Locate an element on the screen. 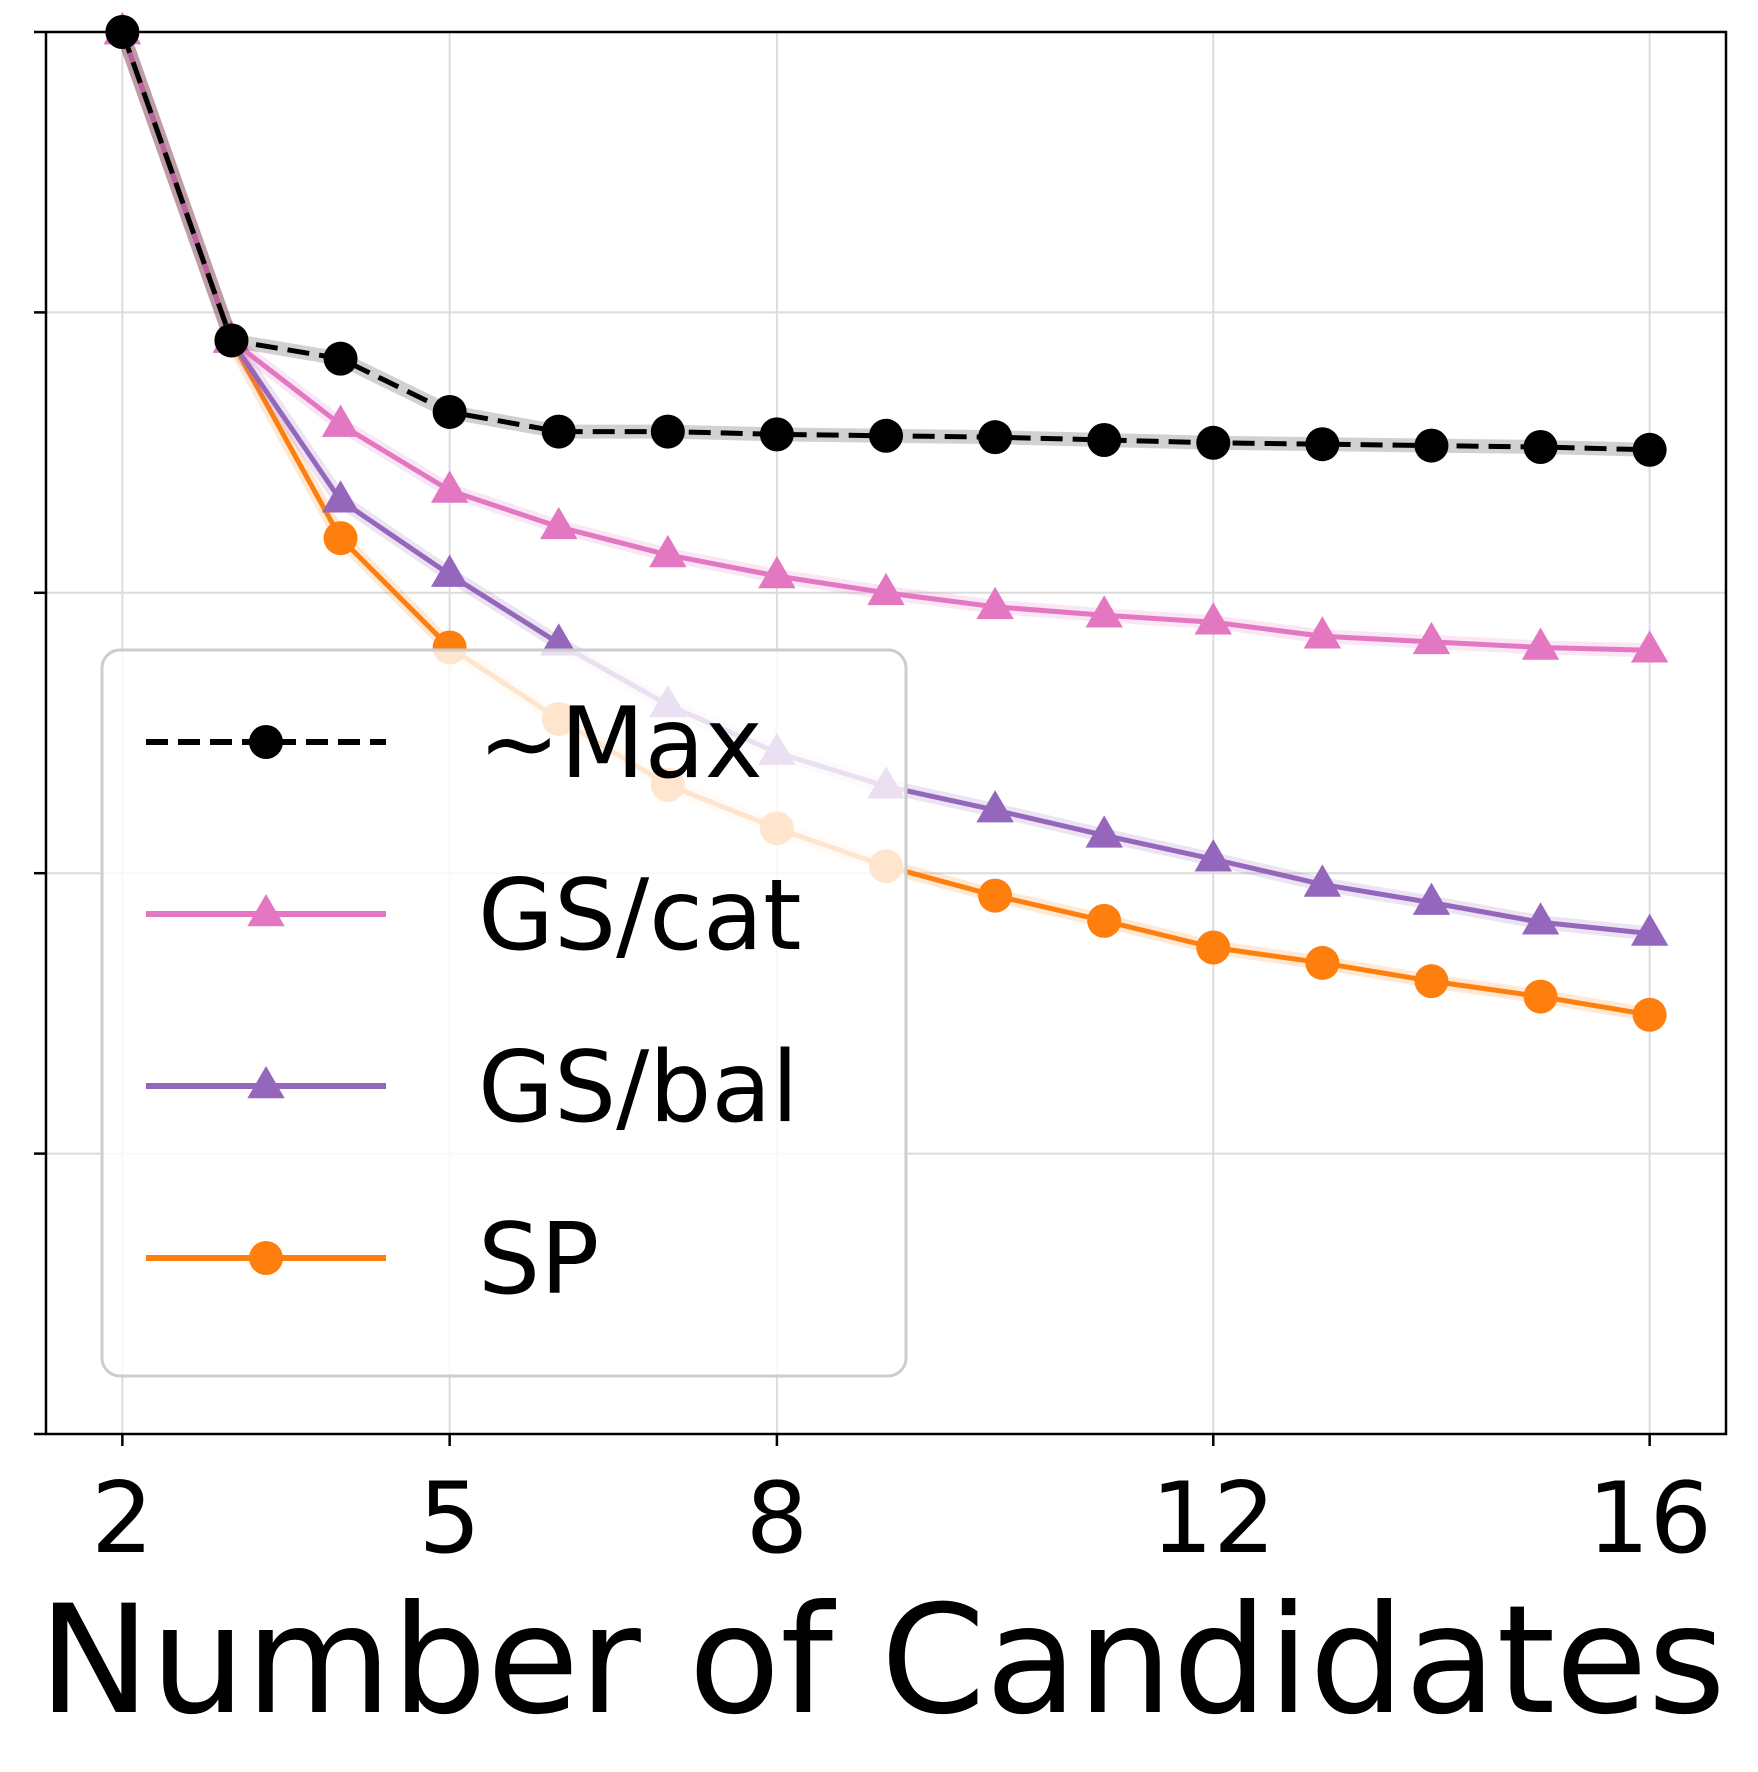 Image resolution: width=1758 pixels, height=1772 pixels. legend-label: GS/cat is located at coordinates (640, 916).